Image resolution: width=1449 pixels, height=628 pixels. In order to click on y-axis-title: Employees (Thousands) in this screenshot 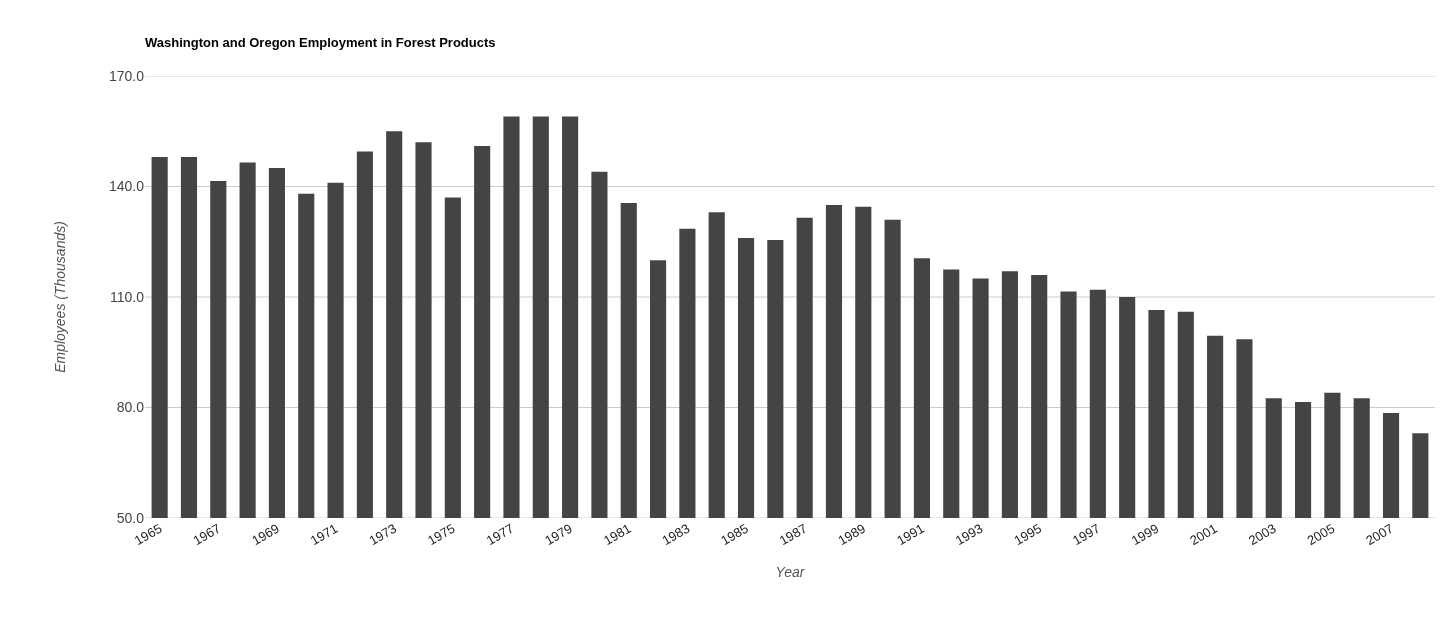, I will do `click(59, 297)`.